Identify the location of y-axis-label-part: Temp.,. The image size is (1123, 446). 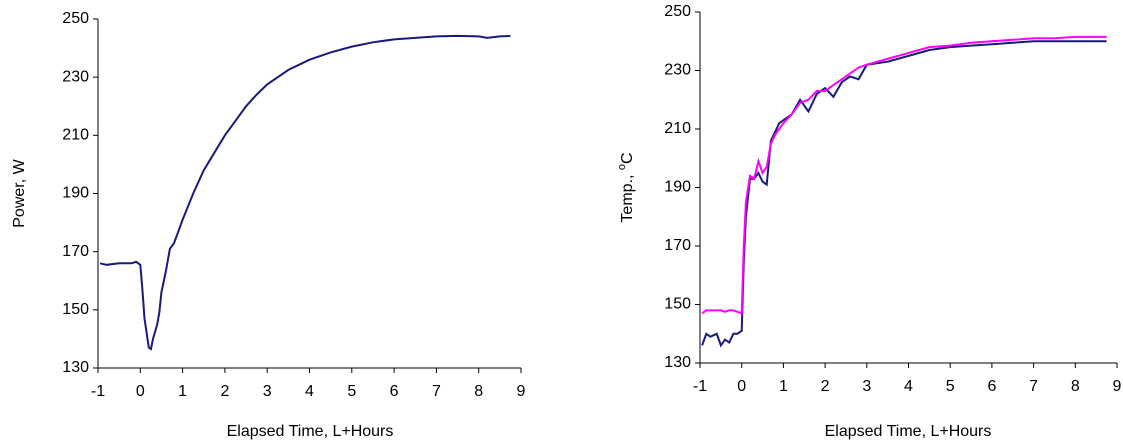
(627, 196).